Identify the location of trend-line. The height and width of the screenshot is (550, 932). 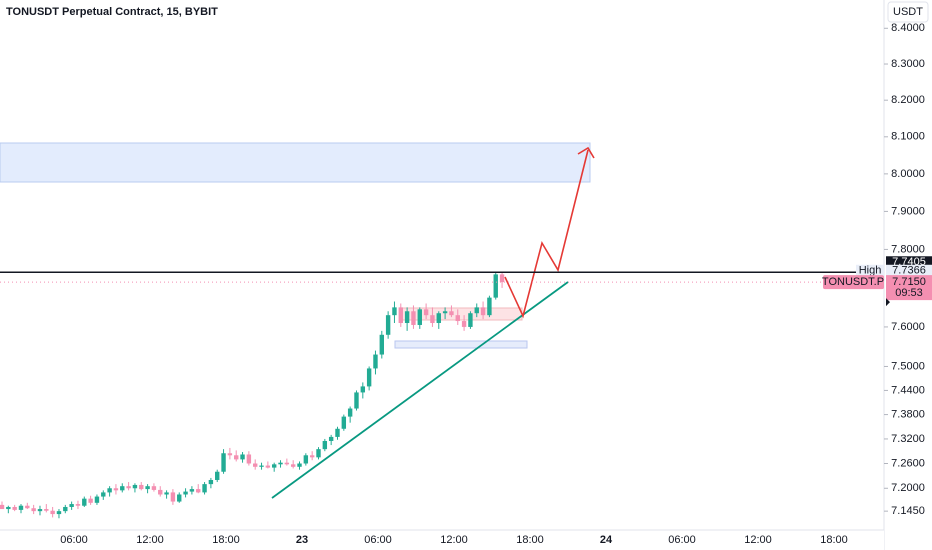
(420, 390).